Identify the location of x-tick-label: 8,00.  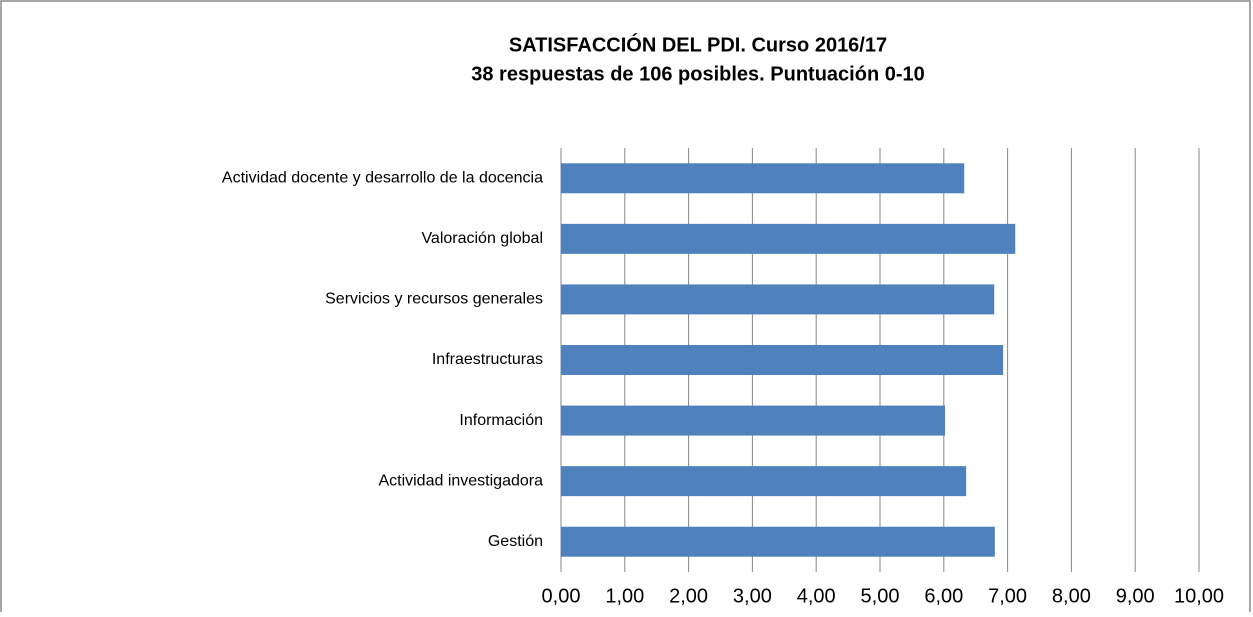
(1071, 596).